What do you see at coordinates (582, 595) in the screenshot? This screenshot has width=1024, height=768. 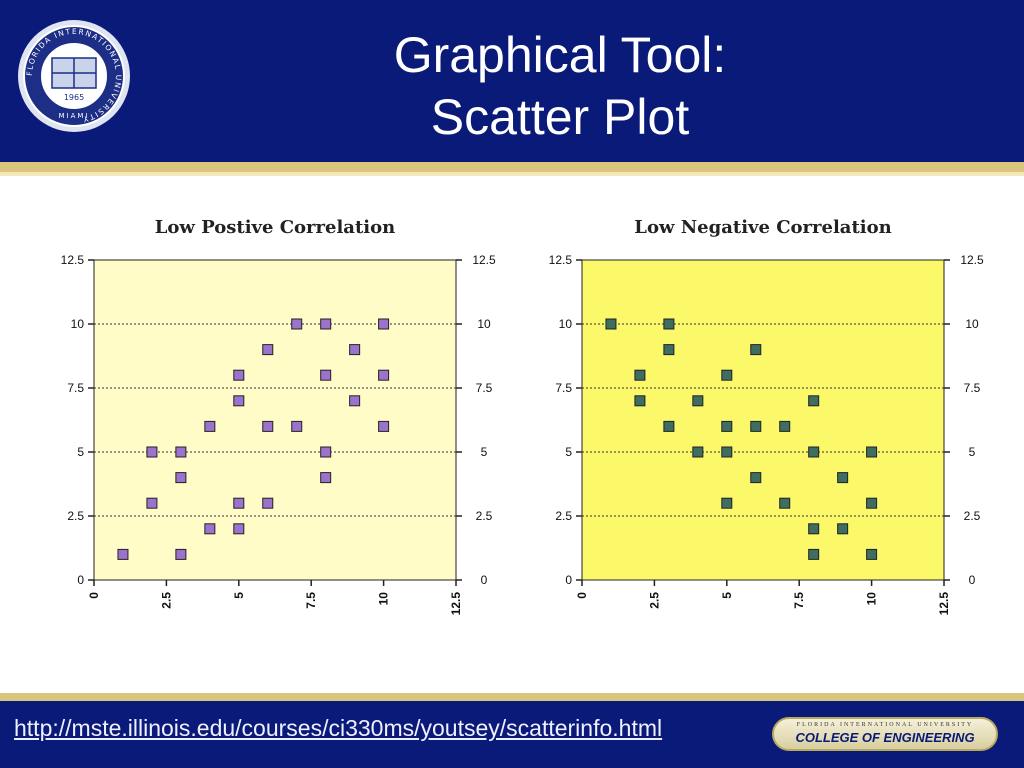 I see `x-tick-label: 0` at bounding box center [582, 595].